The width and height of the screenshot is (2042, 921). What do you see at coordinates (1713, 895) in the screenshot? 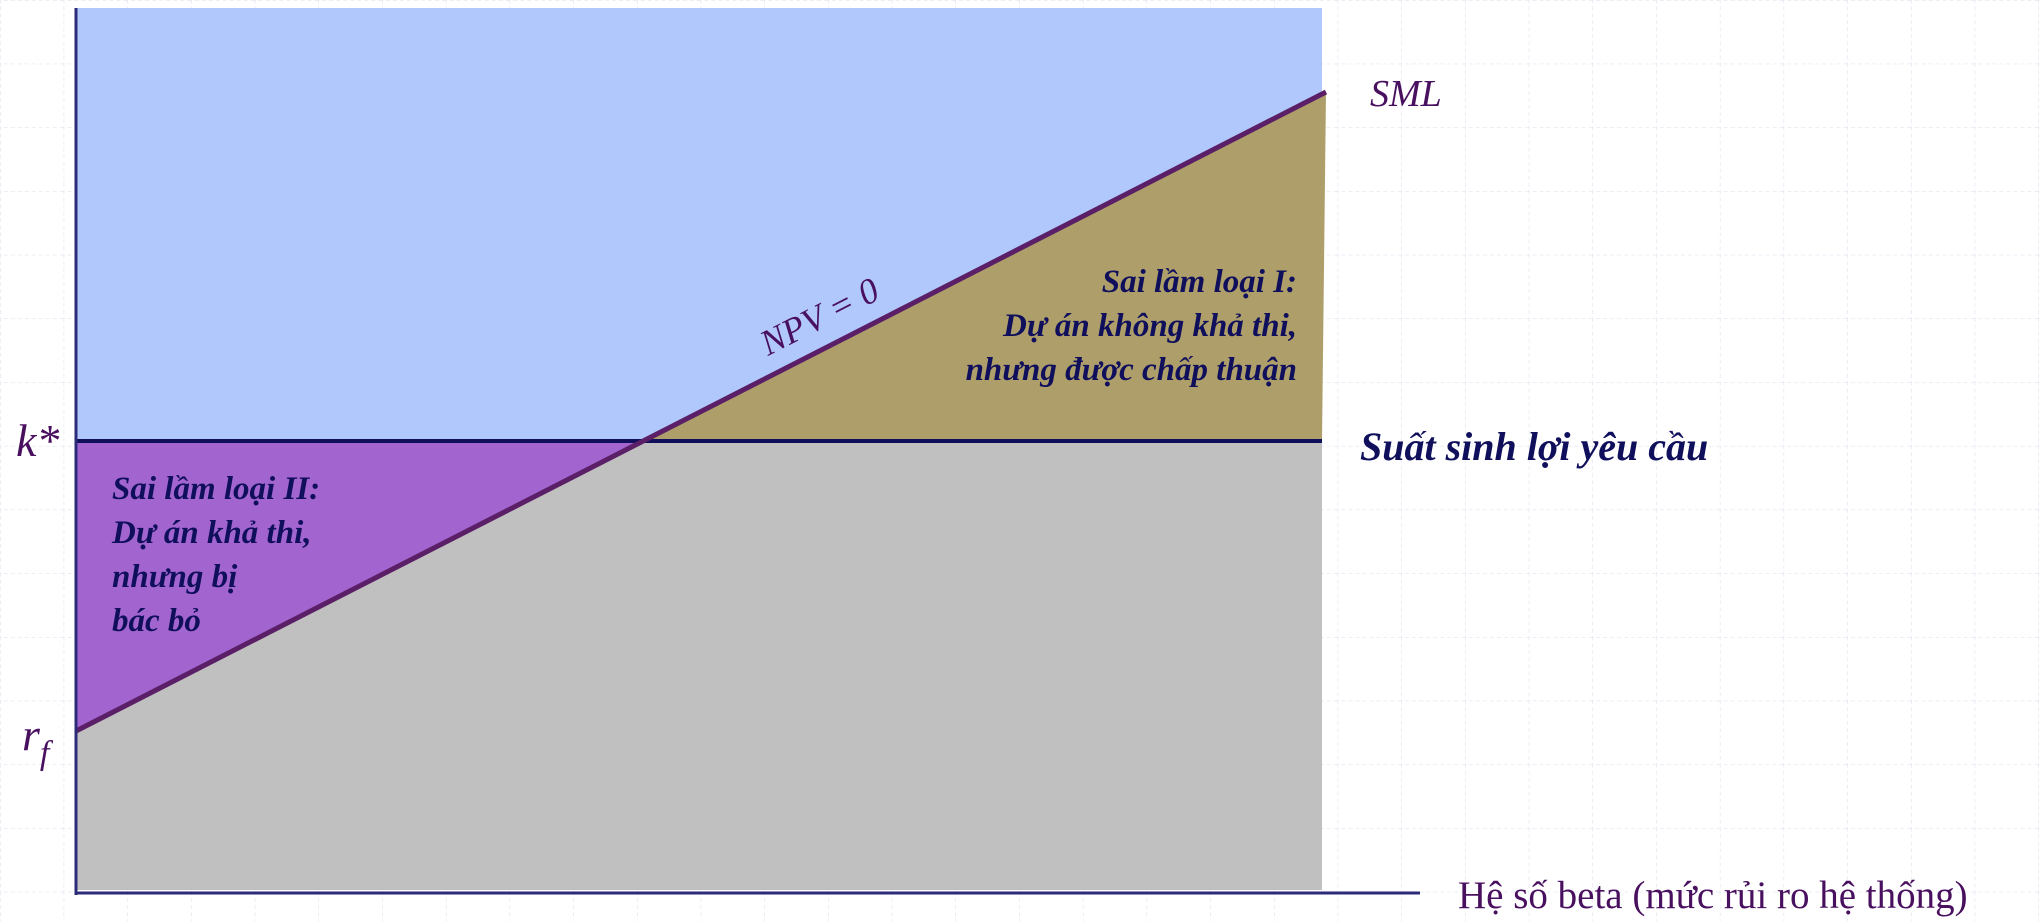
I see `x-axis-label: Hệ số beta (mức rủi ro hệ thống)` at bounding box center [1713, 895].